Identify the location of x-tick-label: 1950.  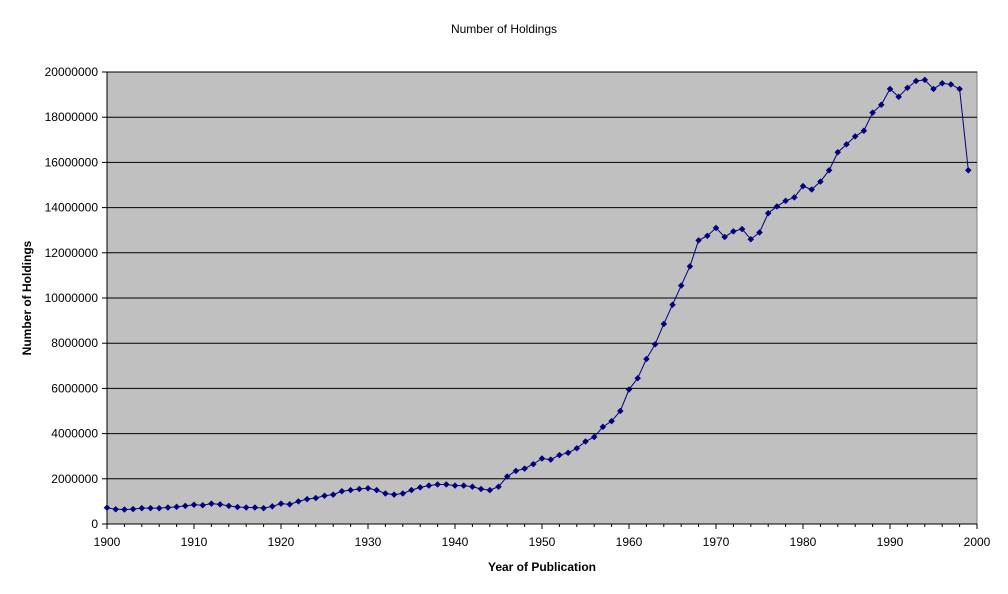
(542, 542).